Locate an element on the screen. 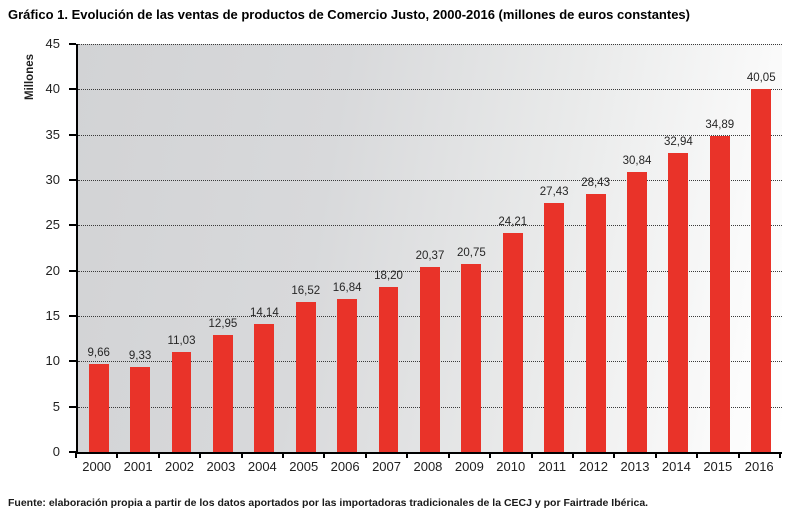  bar-column: 9,33 is located at coordinates (139, 248).